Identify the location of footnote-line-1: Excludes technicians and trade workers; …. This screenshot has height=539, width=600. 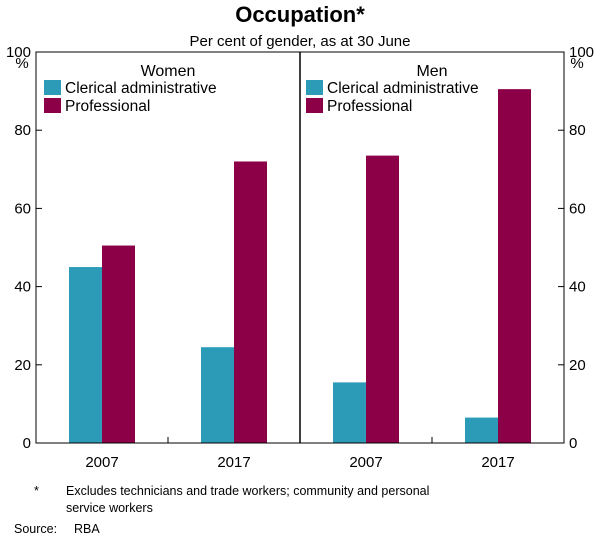
(247, 491).